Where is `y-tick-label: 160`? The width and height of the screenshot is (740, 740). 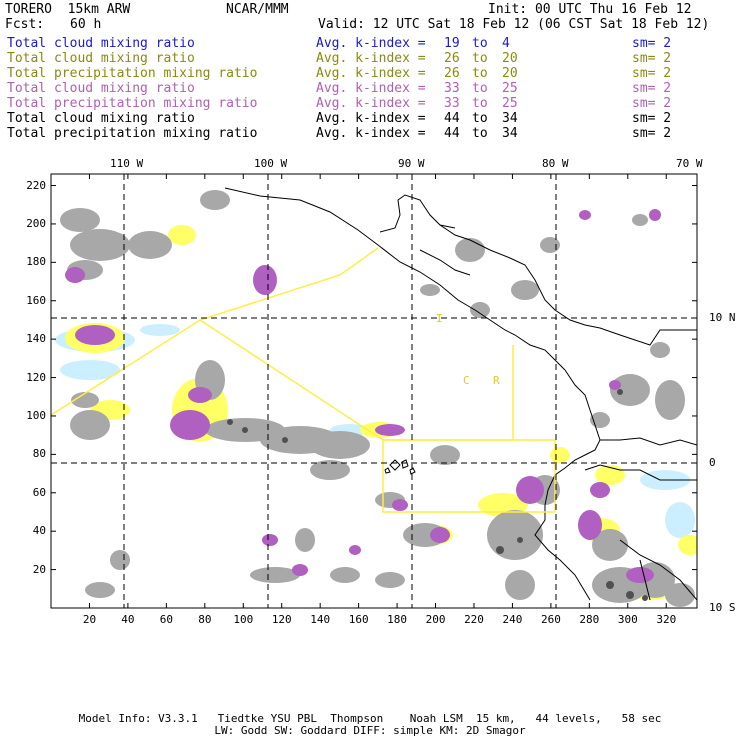
y-tick-label: 160 is located at coordinates (36, 300).